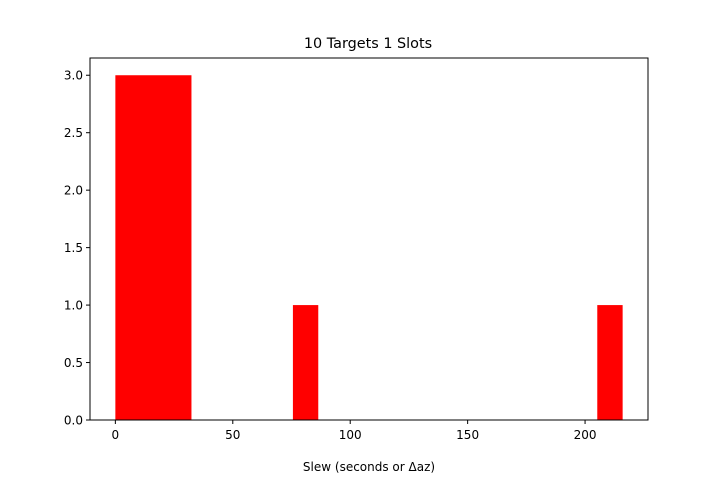 This screenshot has width=720, height=480. Describe the element at coordinates (73, 133) in the screenshot. I see `y-tick-label: 2.5` at that location.